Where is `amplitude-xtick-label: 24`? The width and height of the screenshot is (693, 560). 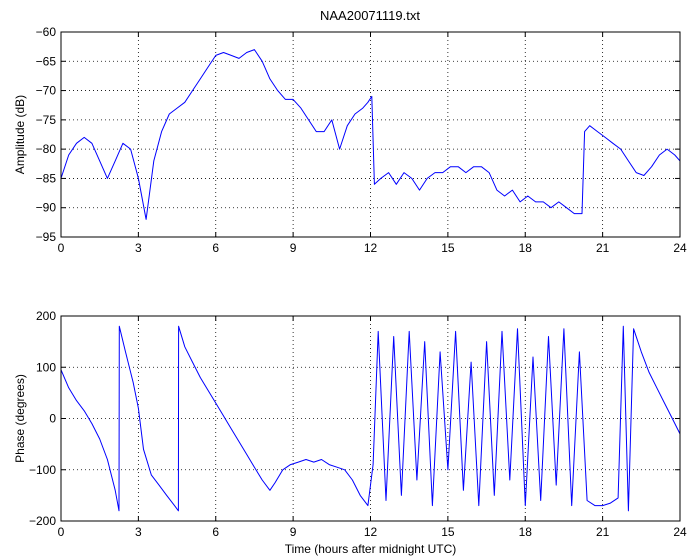 amplitude-xtick-label: 24 is located at coordinates (680, 248).